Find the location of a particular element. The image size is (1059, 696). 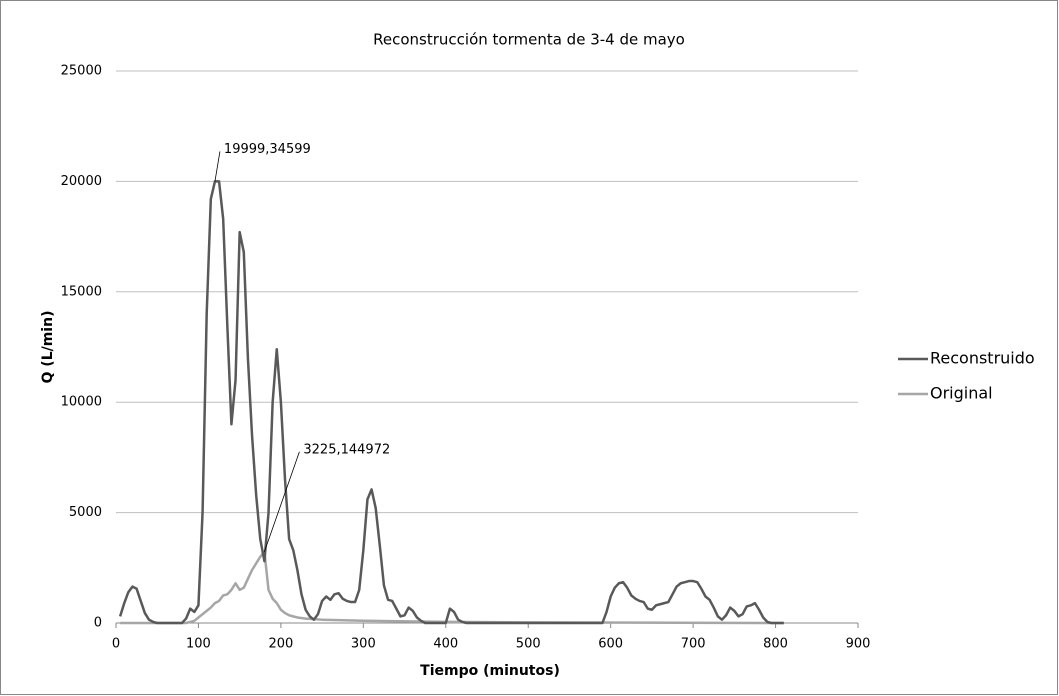

series-line is located at coordinates (452, 587).